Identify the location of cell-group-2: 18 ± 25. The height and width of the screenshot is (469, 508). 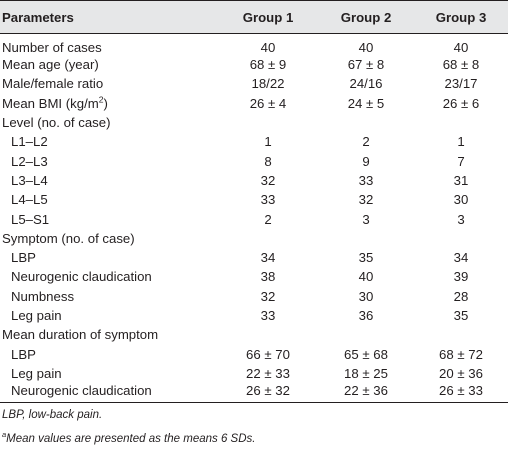
(366, 373).